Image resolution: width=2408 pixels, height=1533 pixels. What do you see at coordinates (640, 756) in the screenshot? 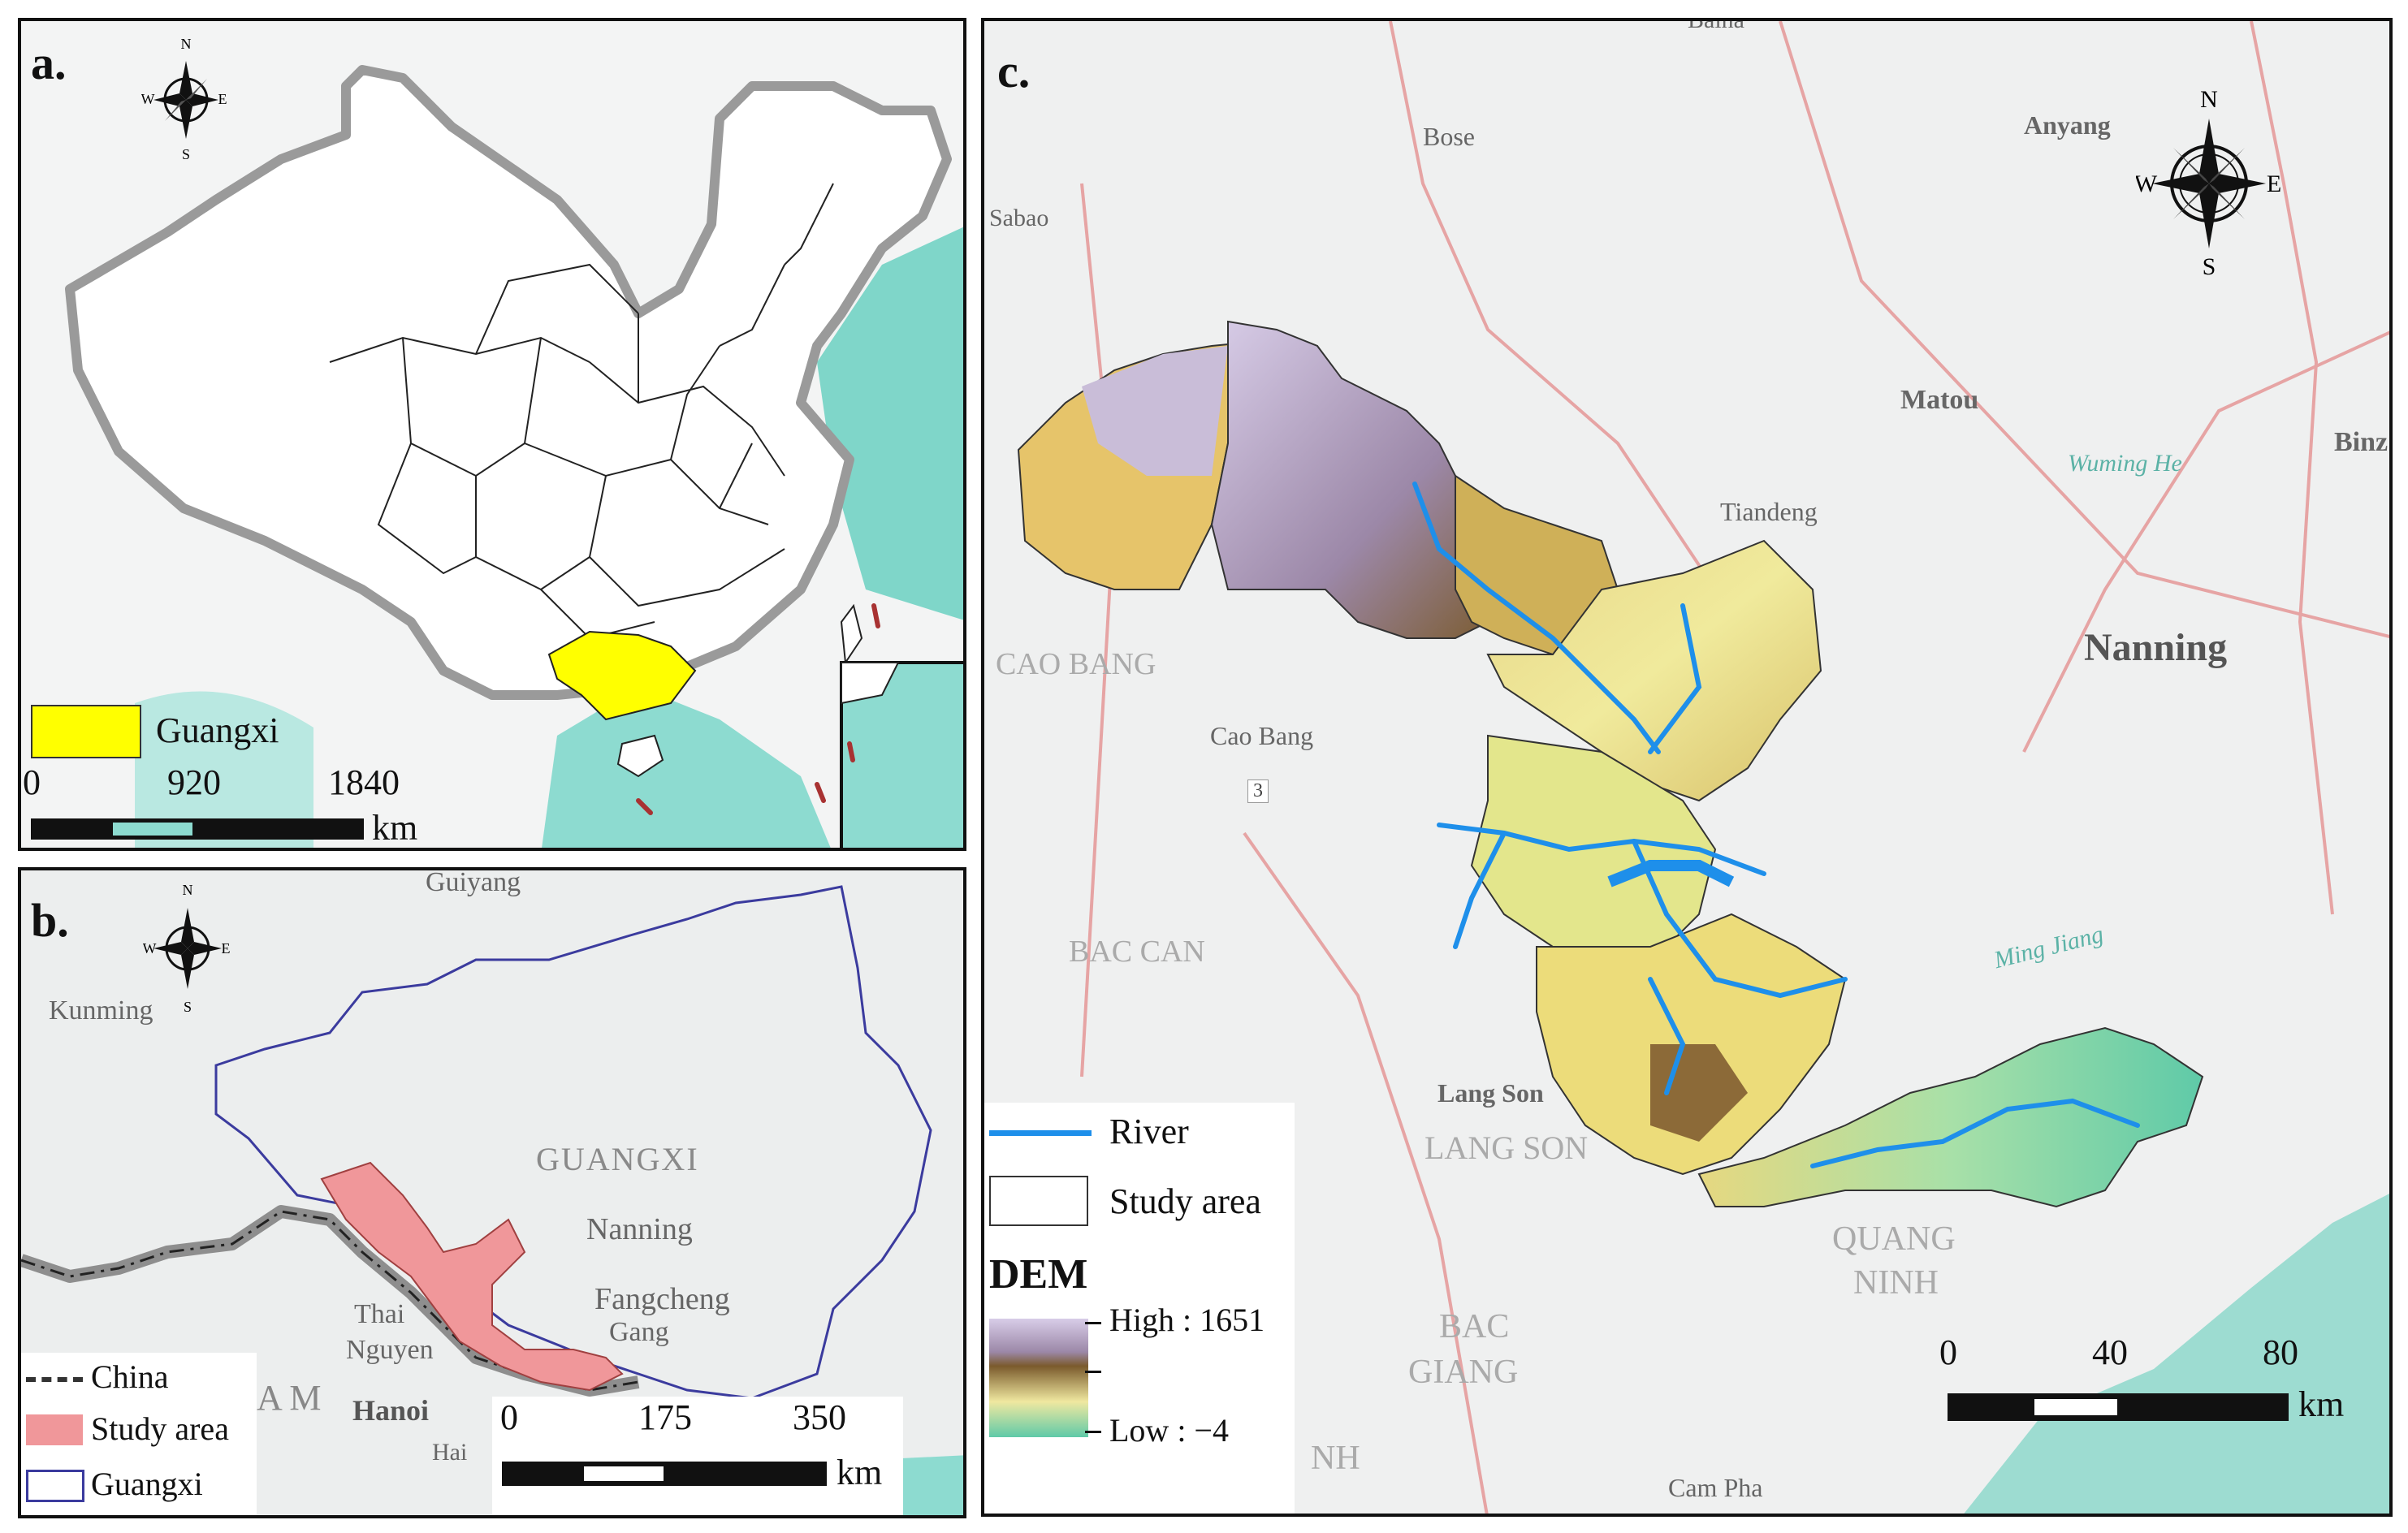
I see `hainan-island` at bounding box center [640, 756].